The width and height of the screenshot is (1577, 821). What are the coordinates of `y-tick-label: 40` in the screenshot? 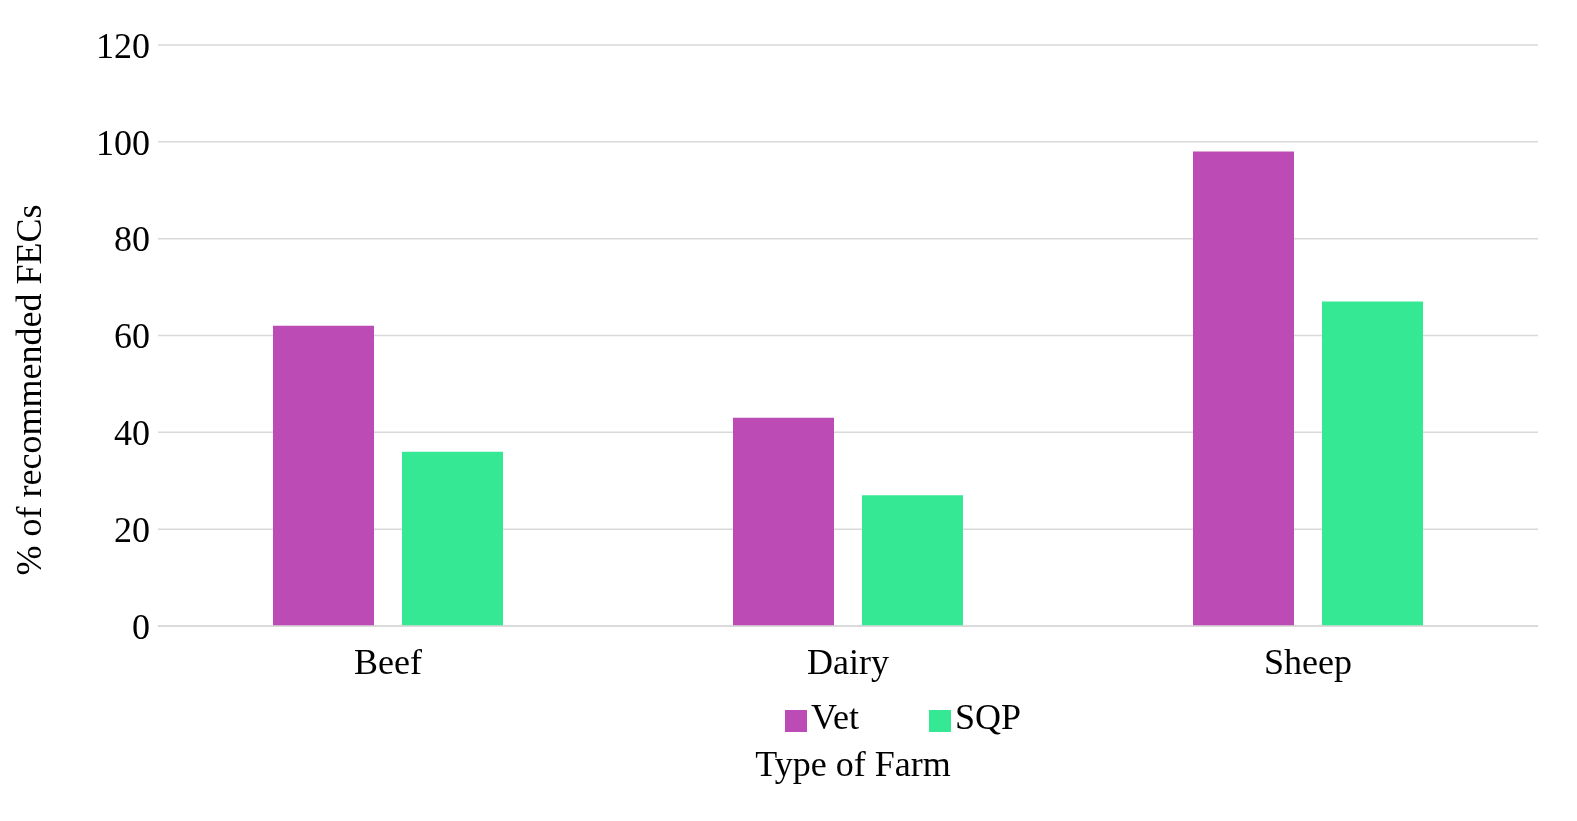 It's located at (132, 433).